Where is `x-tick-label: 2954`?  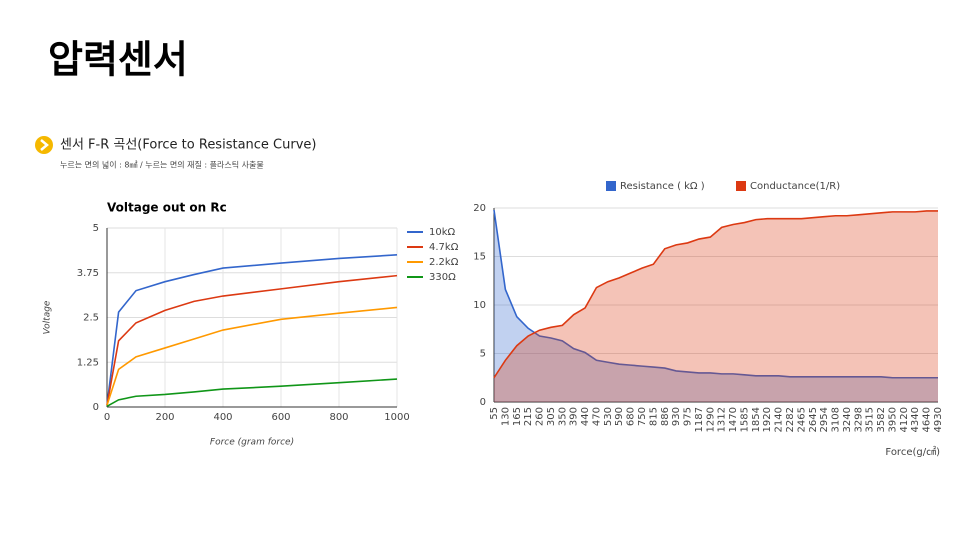 x-tick-label: 2954 is located at coordinates (824, 419).